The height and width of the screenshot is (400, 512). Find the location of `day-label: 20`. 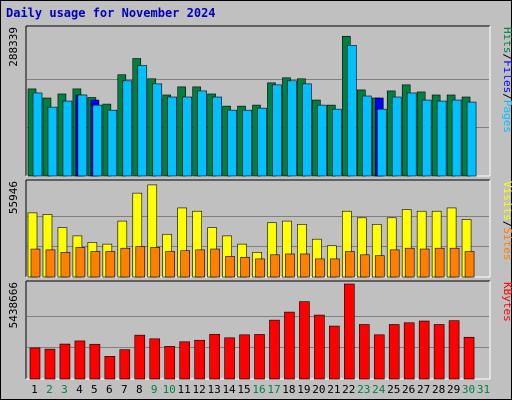

day-label: 20 is located at coordinates (318, 389).